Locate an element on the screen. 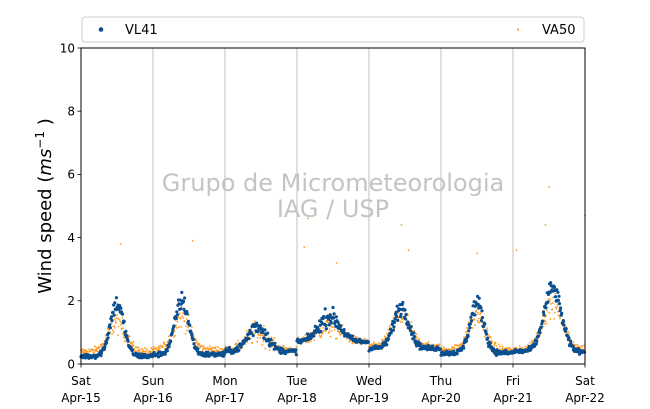  y-tick-label: 10 is located at coordinates (67, 48).